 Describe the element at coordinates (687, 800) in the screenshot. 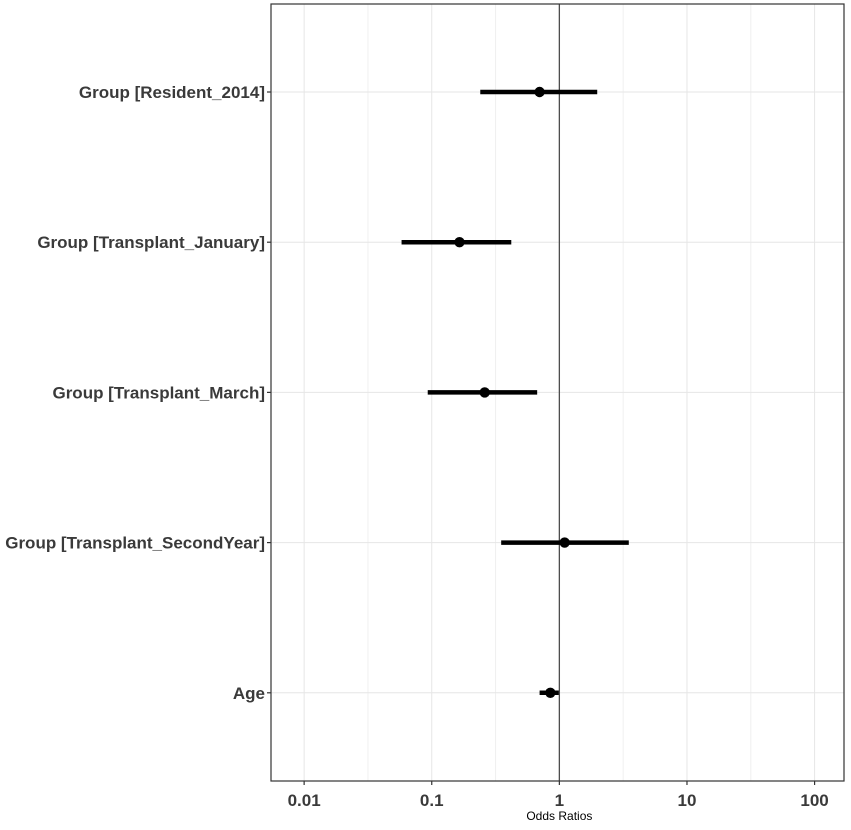

I see `x-axis-tick-label: 10` at that location.